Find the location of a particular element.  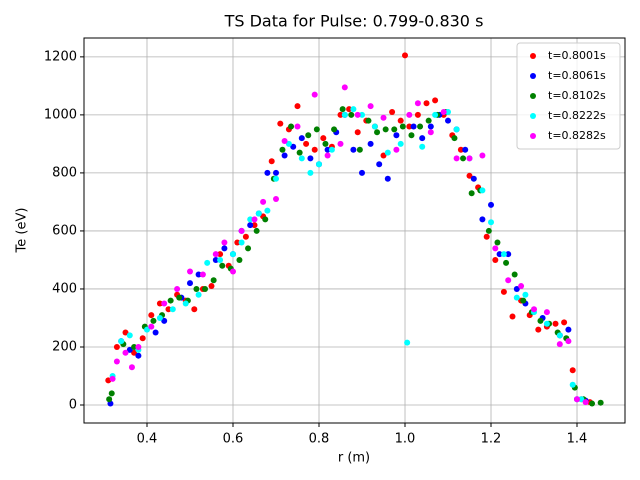

x-tick-label: 0.6 is located at coordinates (233, 439).